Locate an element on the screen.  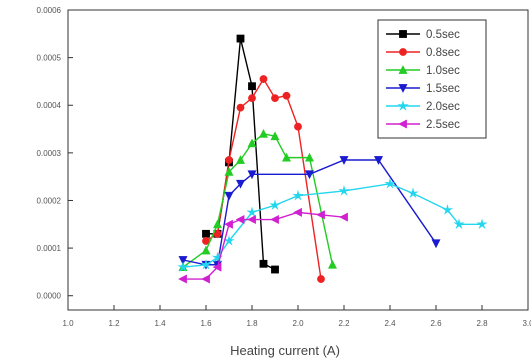
legend-box is located at coordinates (432, 79).